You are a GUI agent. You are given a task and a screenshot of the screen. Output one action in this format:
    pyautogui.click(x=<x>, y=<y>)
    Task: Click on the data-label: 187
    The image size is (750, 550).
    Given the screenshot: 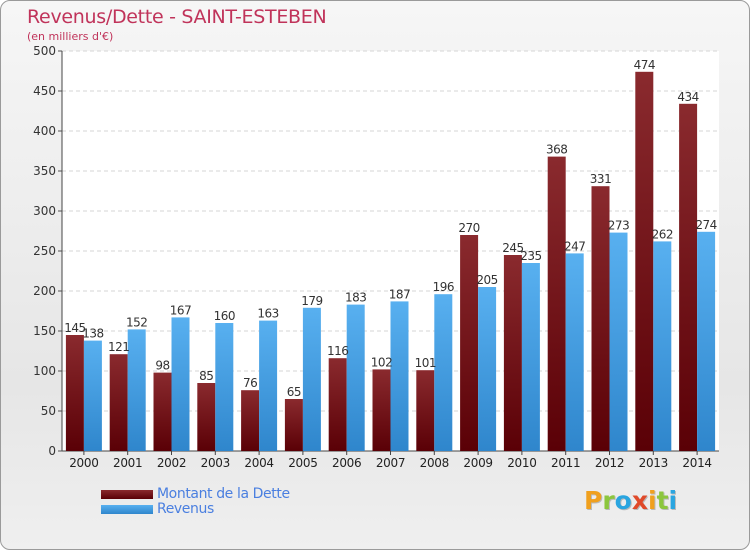 What is the action you would take?
    pyautogui.click(x=399, y=294)
    